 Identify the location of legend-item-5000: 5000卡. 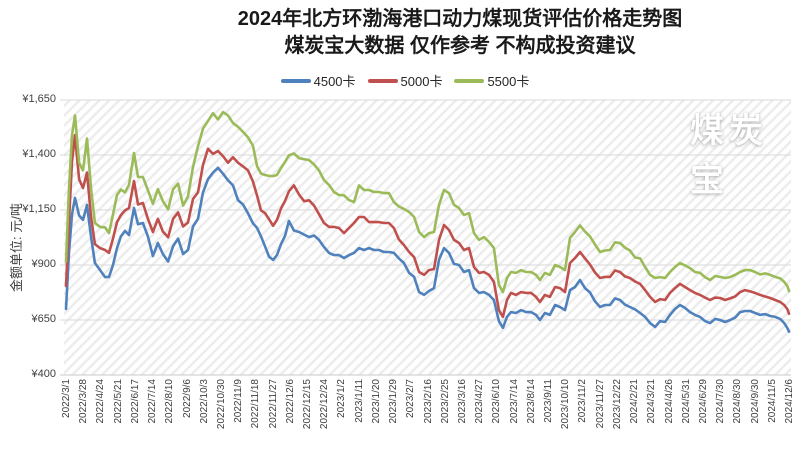
(405, 80).